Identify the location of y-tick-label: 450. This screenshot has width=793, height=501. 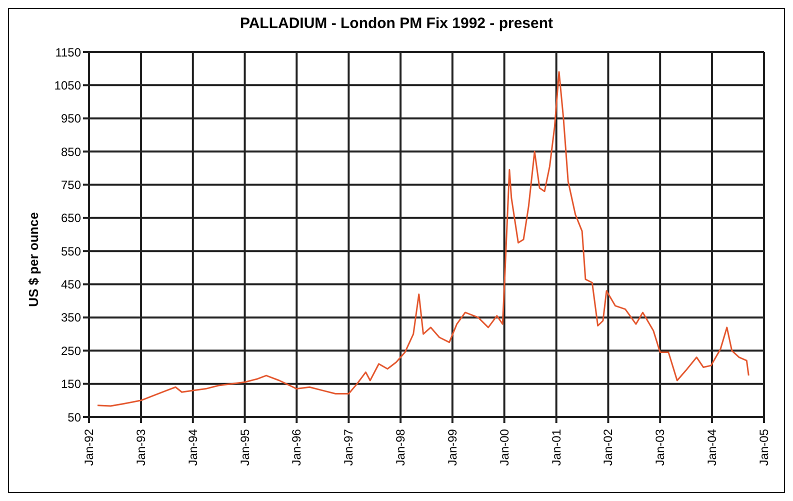
(71, 285).